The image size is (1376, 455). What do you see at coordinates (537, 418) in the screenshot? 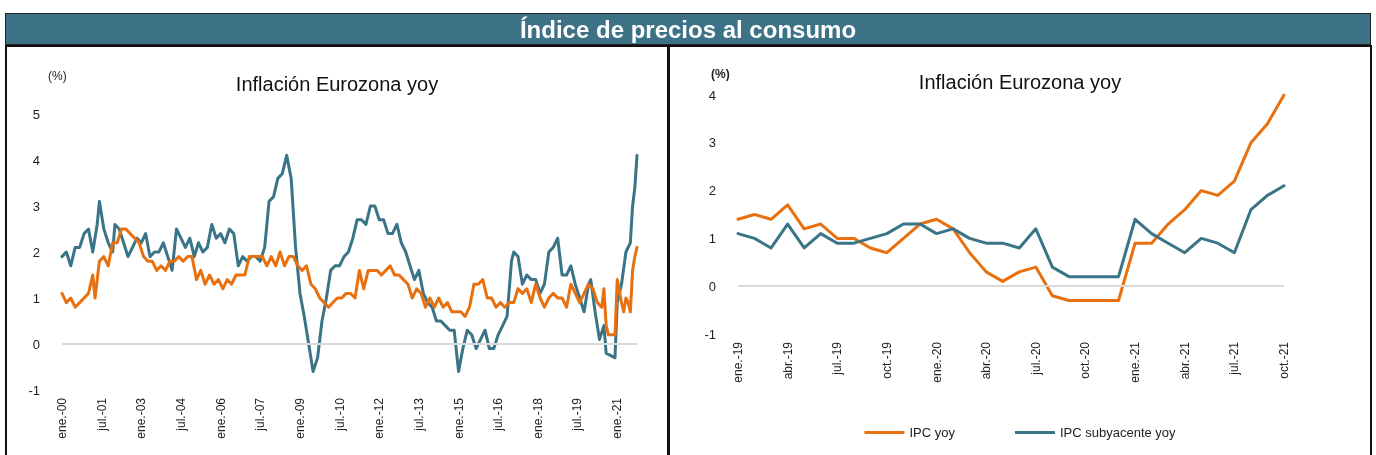
I see `x-tick-label: ene.-18` at bounding box center [537, 418].